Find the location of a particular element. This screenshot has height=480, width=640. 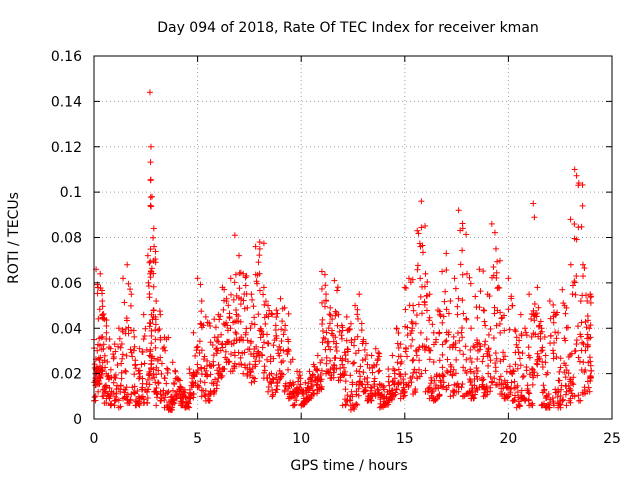

x-tick-label: 0 is located at coordinates (94, 439).